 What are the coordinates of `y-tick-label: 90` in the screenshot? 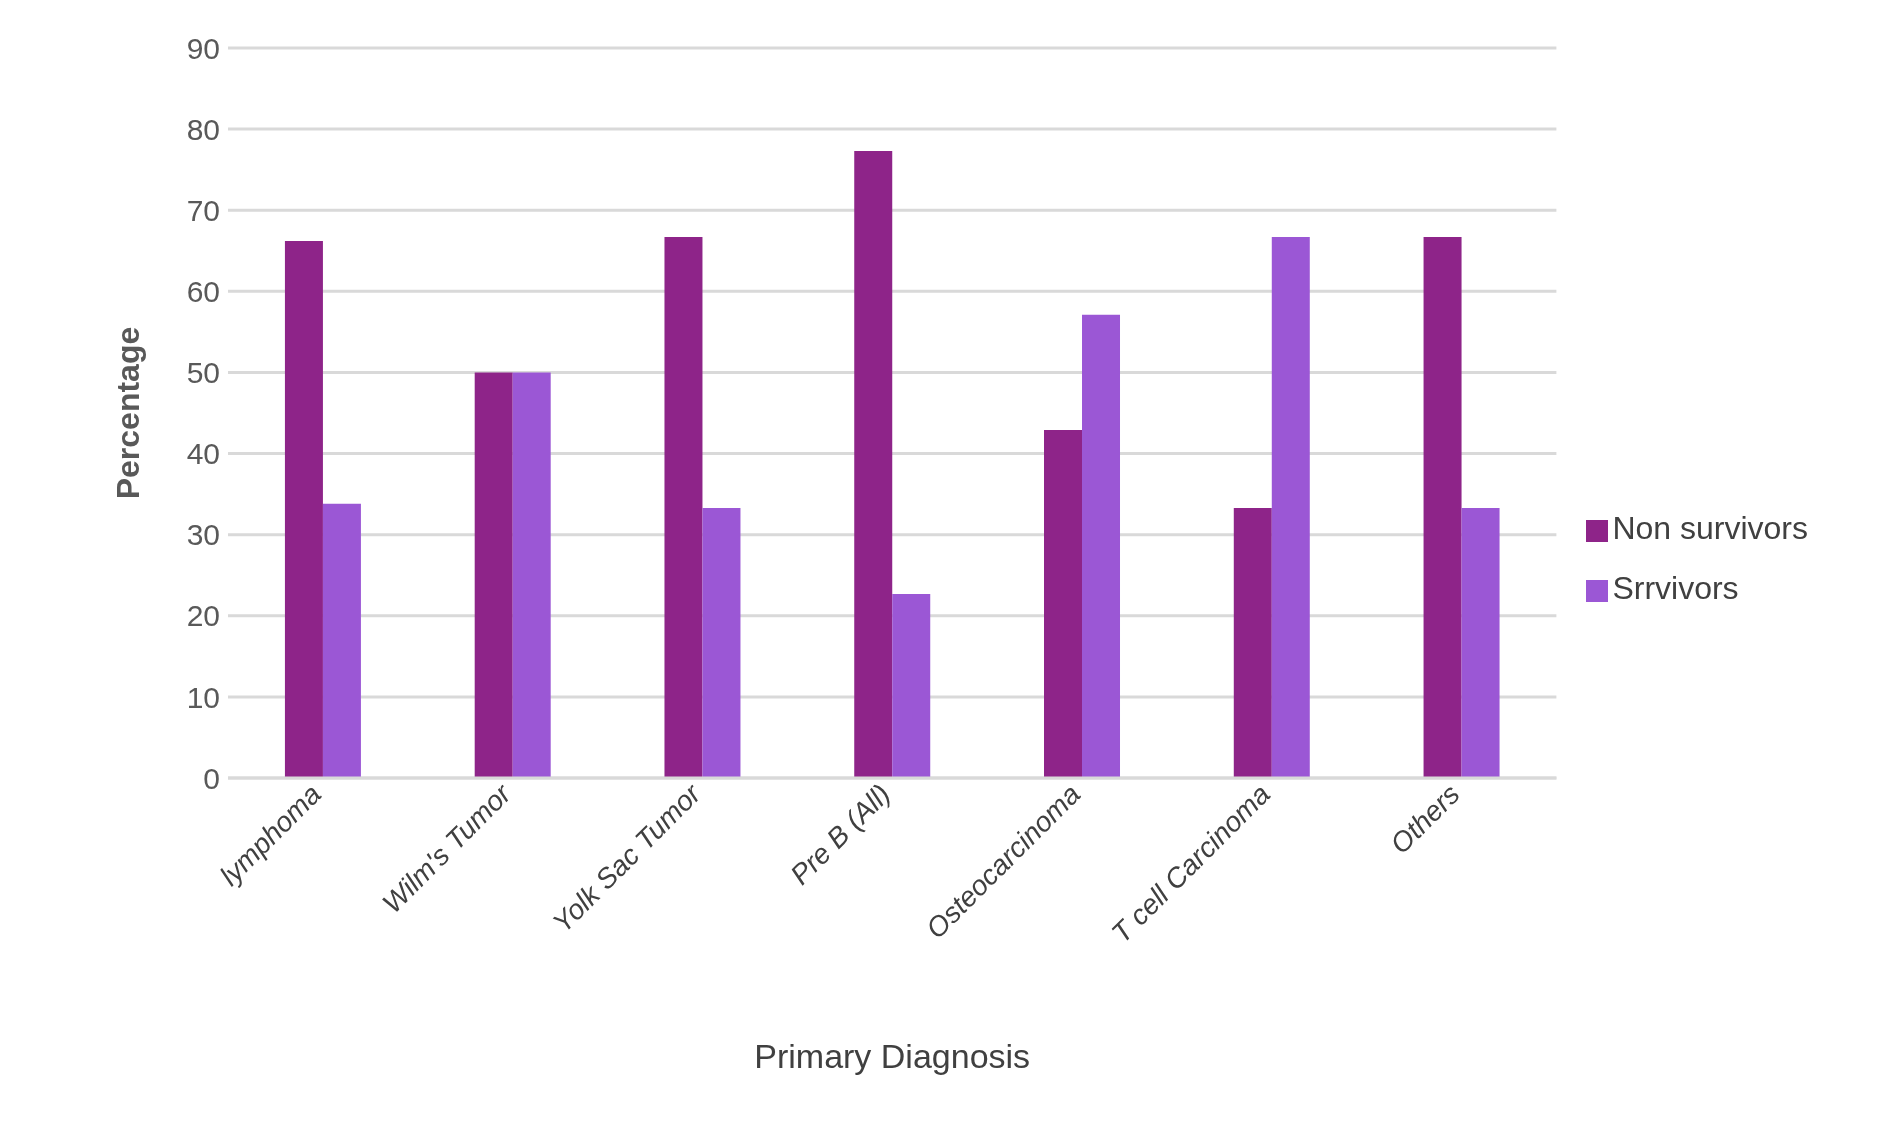 It's located at (203, 48).